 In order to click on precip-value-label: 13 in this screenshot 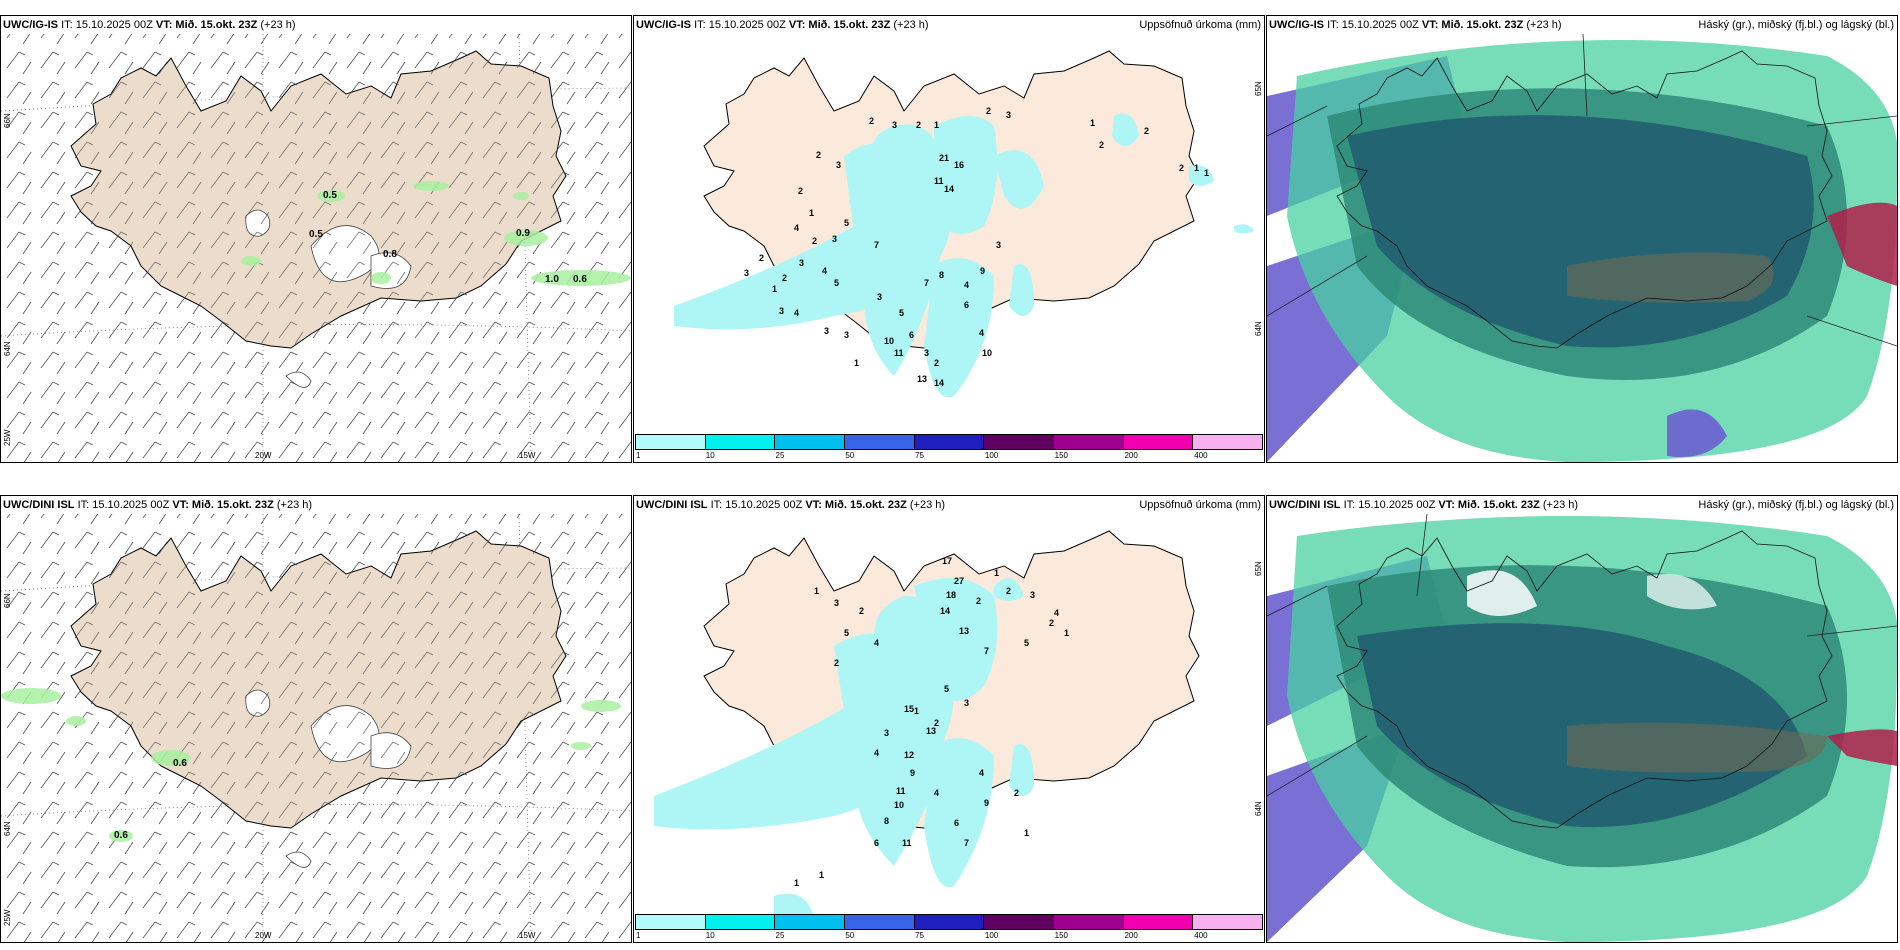, I will do `click(922, 379)`.